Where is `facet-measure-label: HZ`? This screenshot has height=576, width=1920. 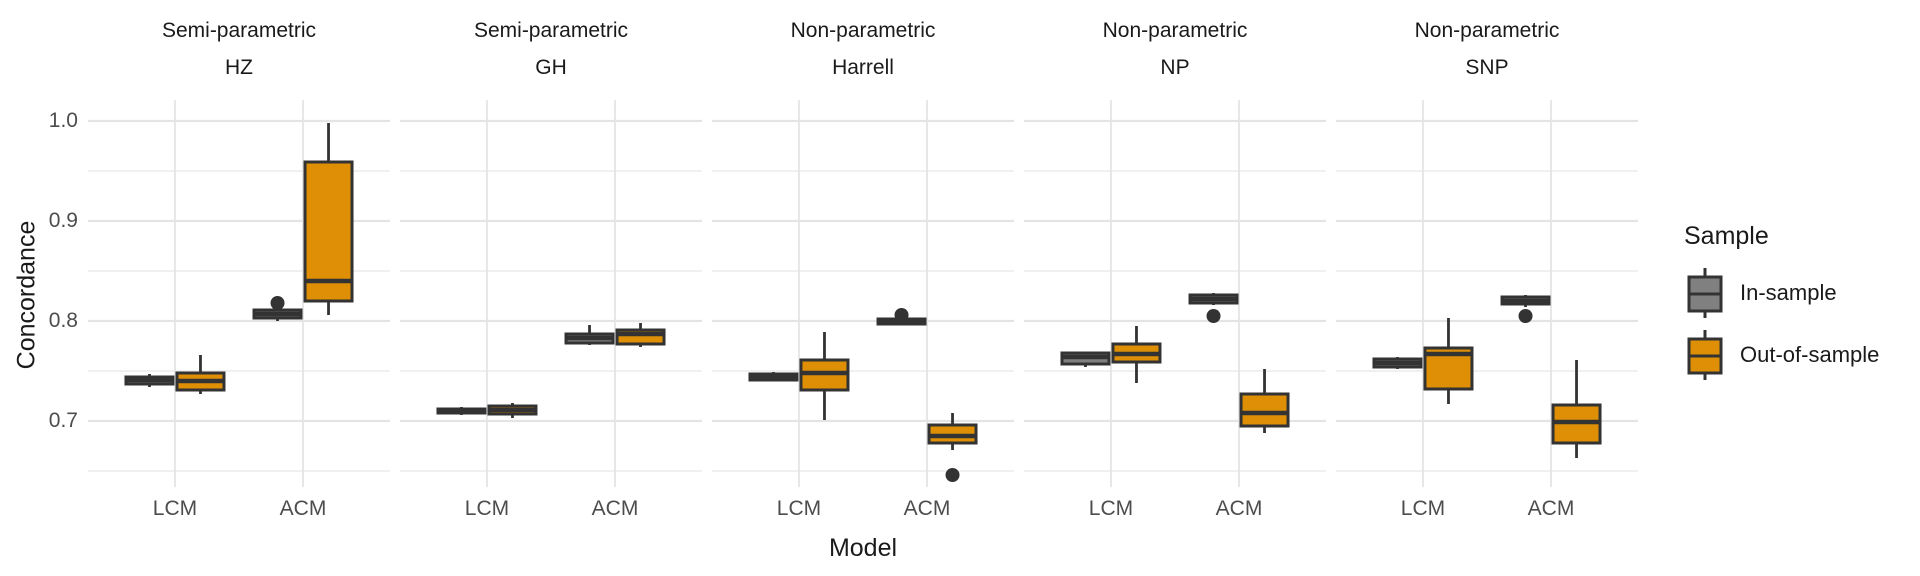
facet-measure-label: HZ is located at coordinates (239, 67).